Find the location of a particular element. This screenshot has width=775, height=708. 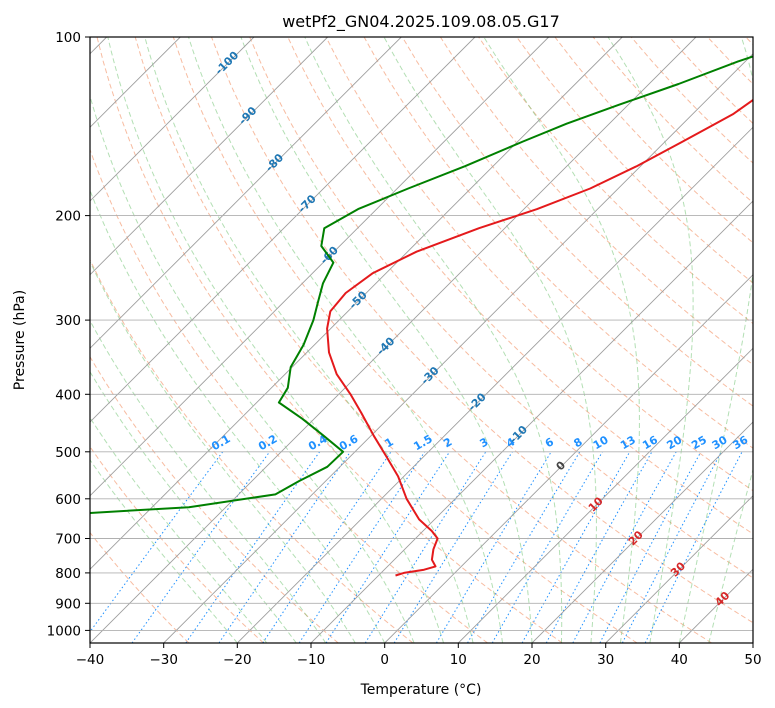

x-tick-label: 40 is located at coordinates (679, 660).